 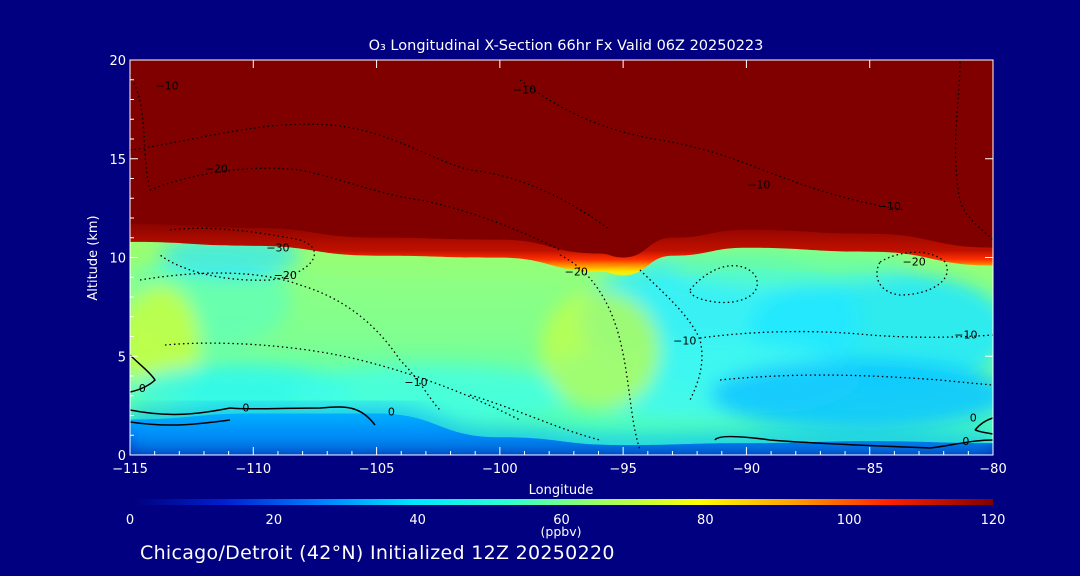 I want to click on colorbar-ticks: 0 20 40 60 80 100 120, so click(x=566, y=520).